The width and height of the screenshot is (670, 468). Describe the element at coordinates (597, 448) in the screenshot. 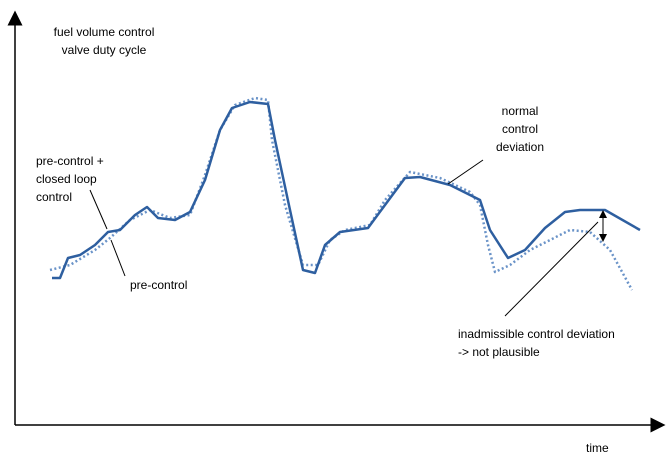

I see `x-axis-label: time` at that location.